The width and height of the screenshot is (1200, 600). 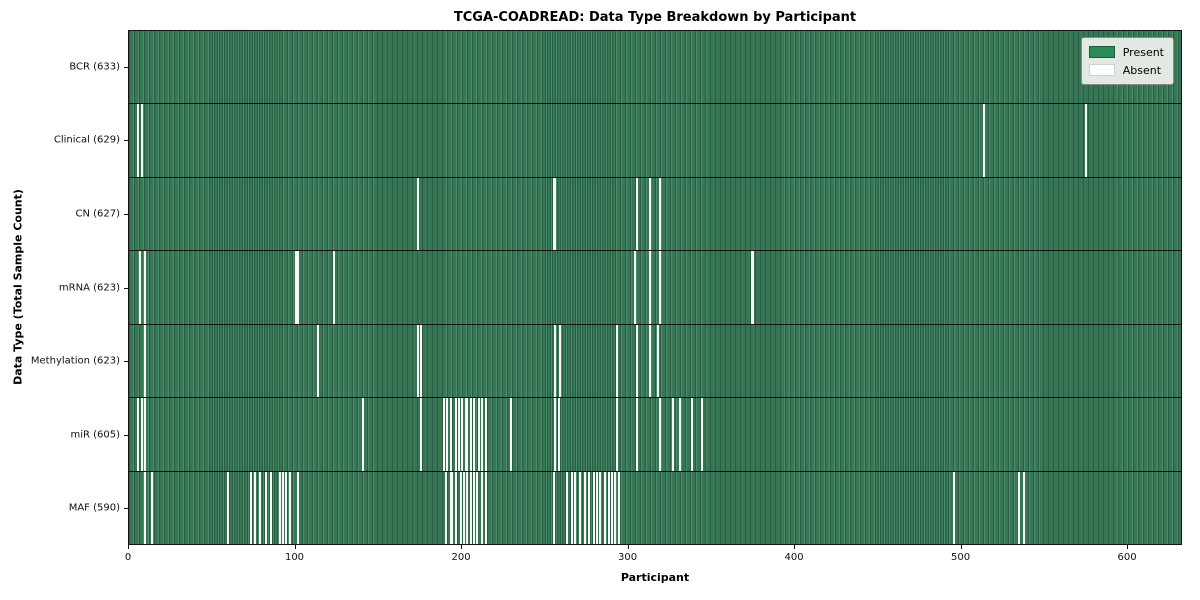 What do you see at coordinates (94, 508) in the screenshot?
I see `y-tick-label: MAF (590)` at bounding box center [94, 508].